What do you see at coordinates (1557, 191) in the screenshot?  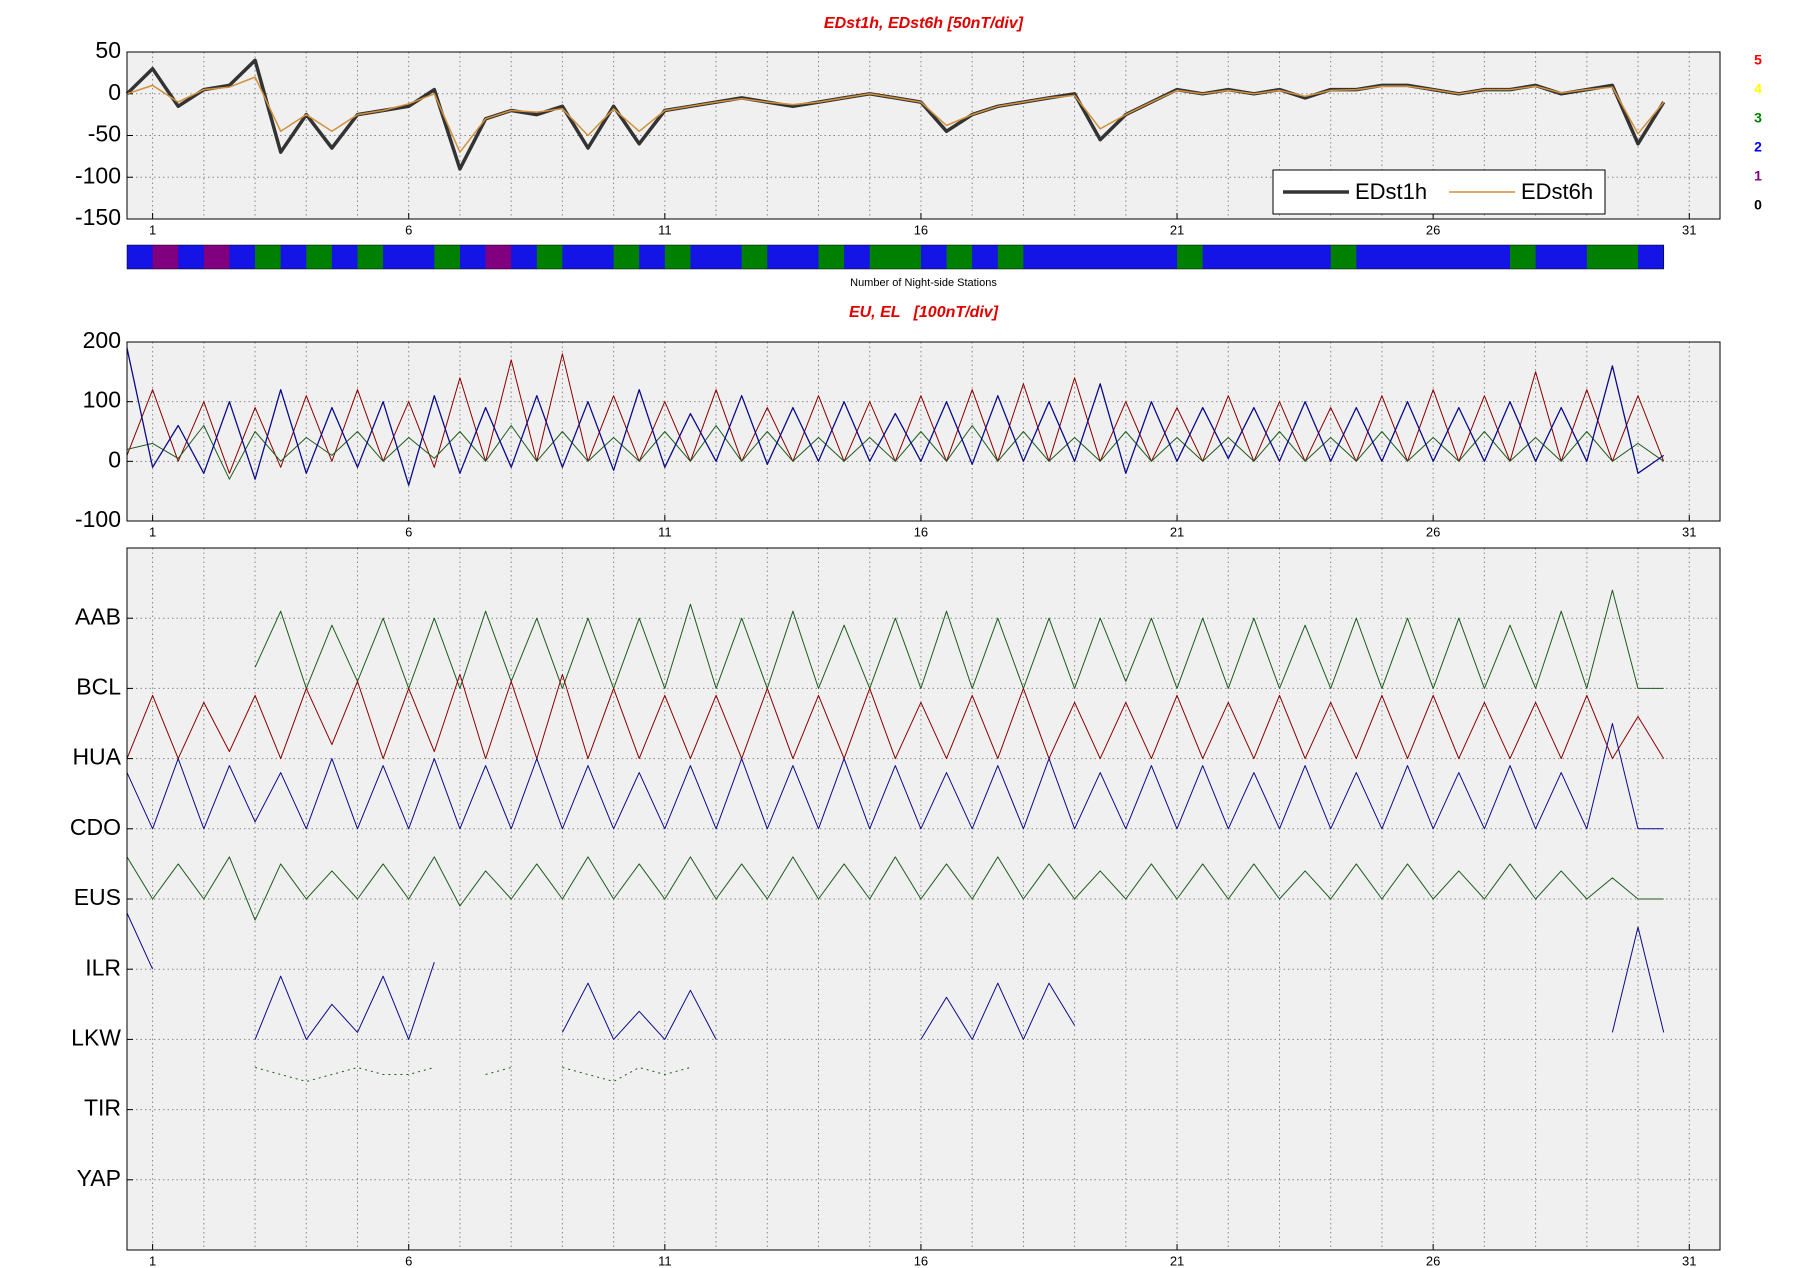 I see `legend-label: EDst6h` at bounding box center [1557, 191].